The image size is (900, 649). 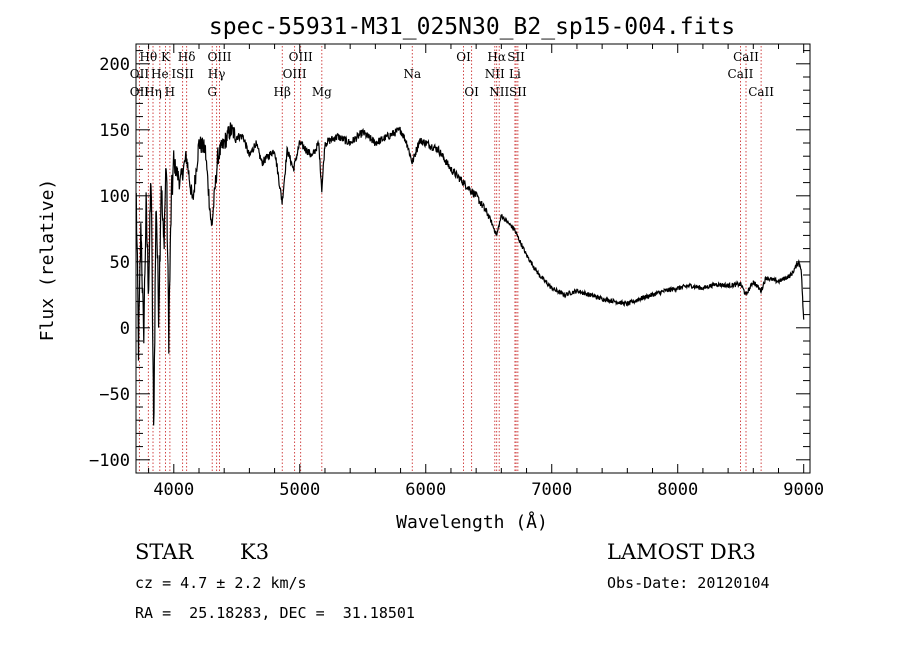 What do you see at coordinates (148, 57) in the screenshot?
I see `line-label: Hθ` at bounding box center [148, 57].